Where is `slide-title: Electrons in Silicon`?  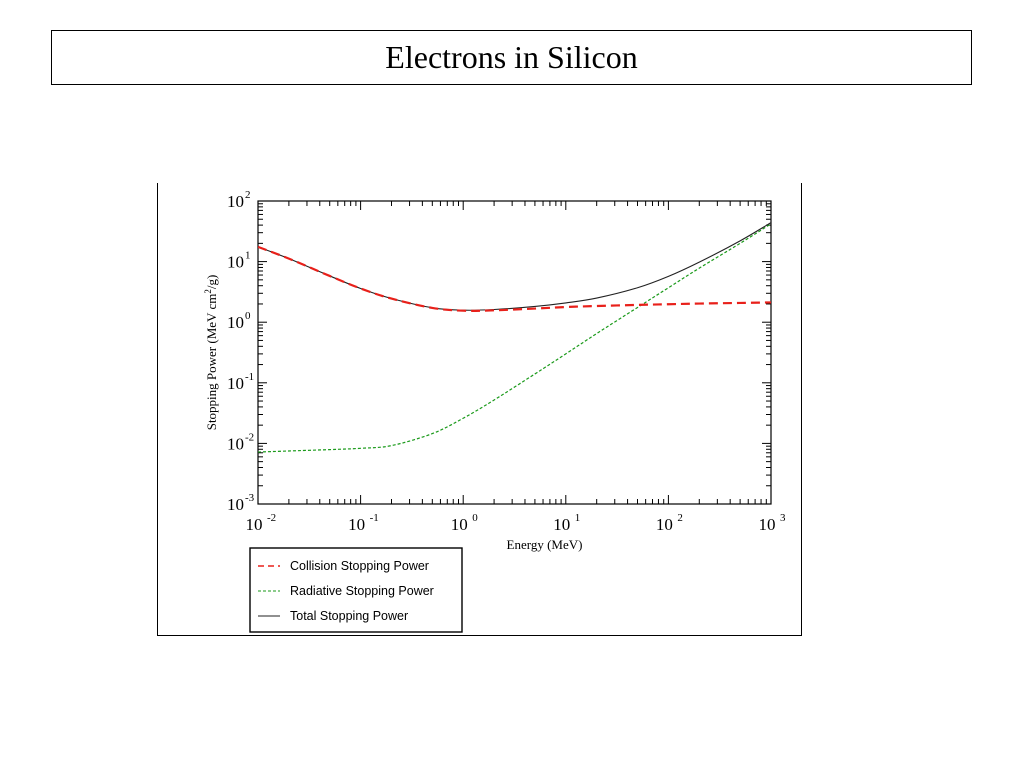 slide-title: Electrons in Silicon is located at coordinates (511, 57).